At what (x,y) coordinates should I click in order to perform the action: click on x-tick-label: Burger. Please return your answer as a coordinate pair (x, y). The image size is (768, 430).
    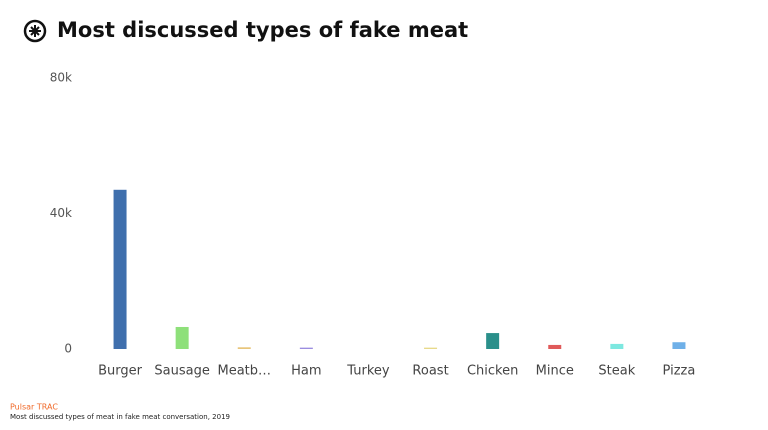
    Looking at the image, I should click on (120, 371).